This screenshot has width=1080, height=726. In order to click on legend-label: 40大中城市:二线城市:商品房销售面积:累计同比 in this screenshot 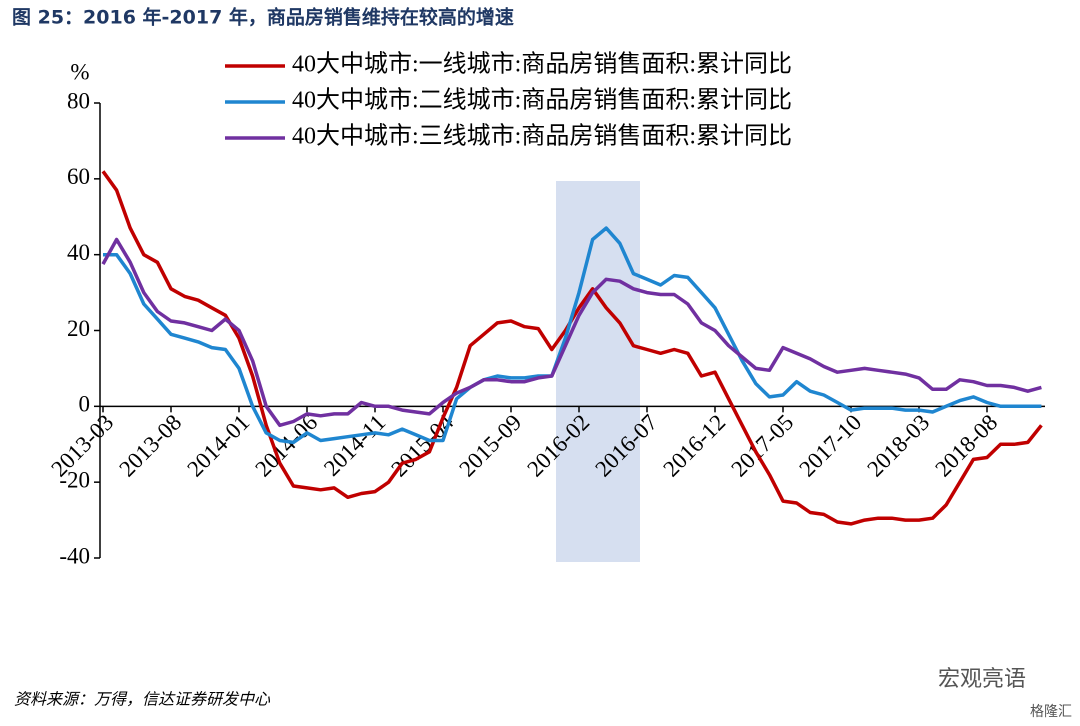, I will do `click(542, 100)`.